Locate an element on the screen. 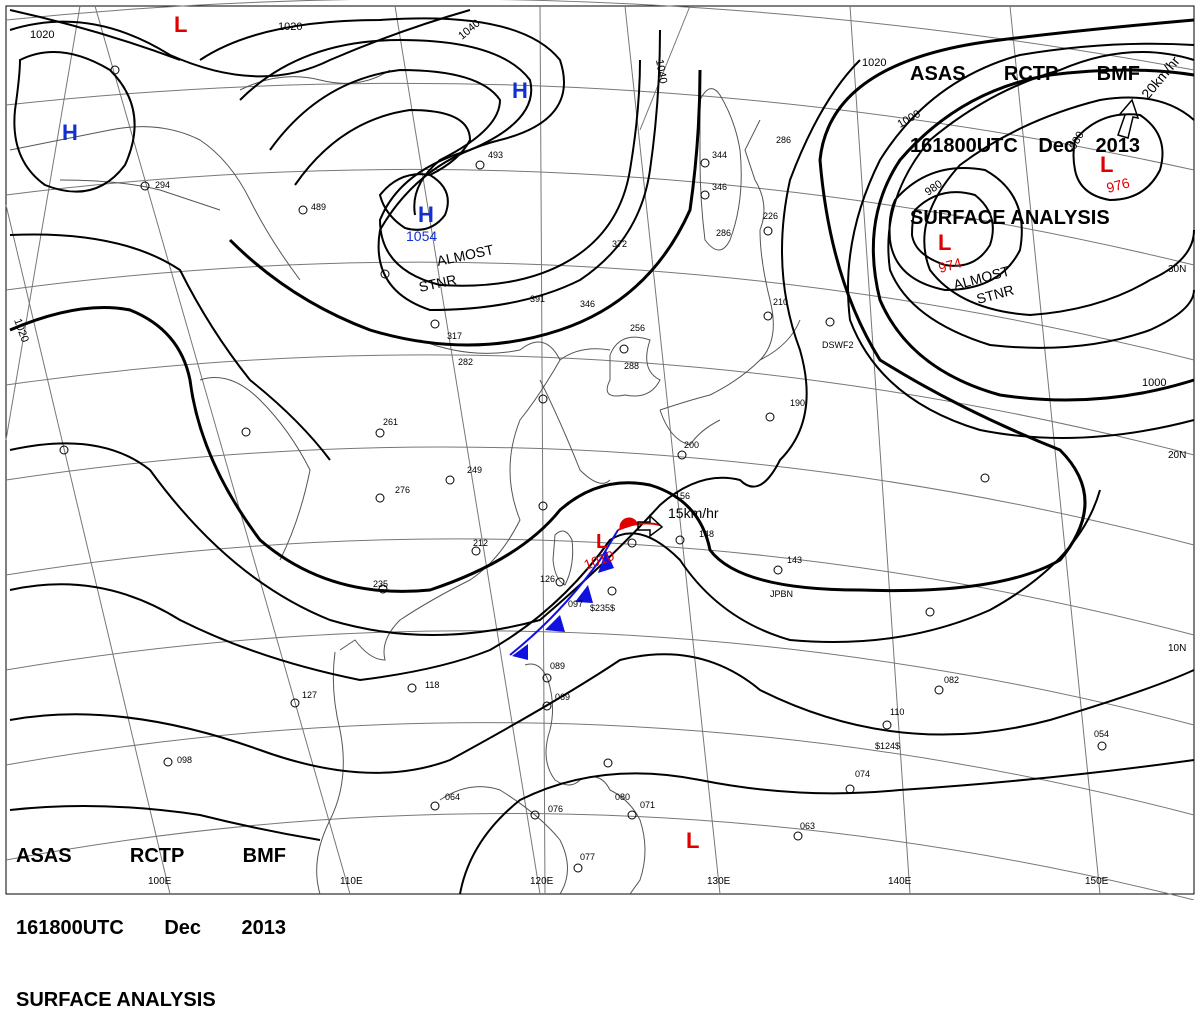 This screenshot has width=1200, height=1036. stationary-high-note: STNR is located at coordinates (437, 283).